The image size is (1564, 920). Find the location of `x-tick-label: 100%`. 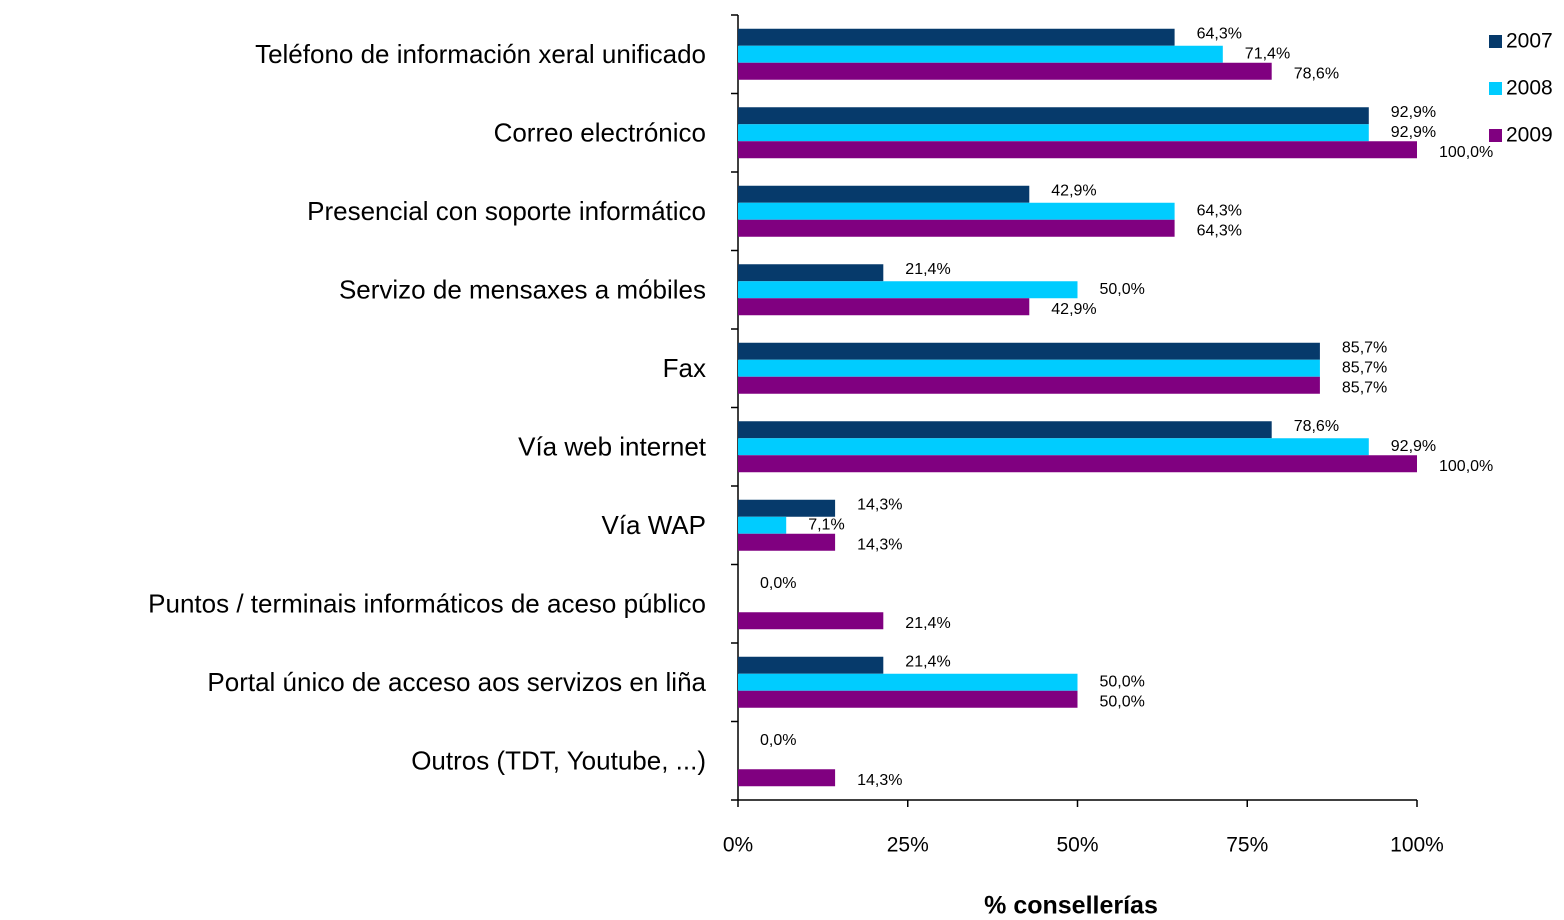

x-tick-label: 100% is located at coordinates (1417, 845).